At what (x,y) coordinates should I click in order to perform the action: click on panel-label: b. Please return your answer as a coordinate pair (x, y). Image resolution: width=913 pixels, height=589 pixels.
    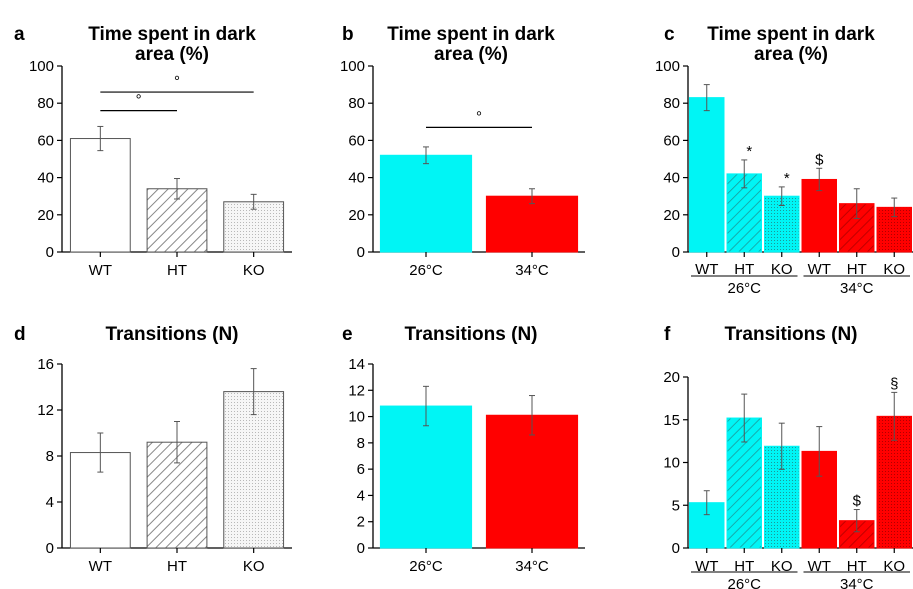
    Looking at the image, I should click on (348, 34).